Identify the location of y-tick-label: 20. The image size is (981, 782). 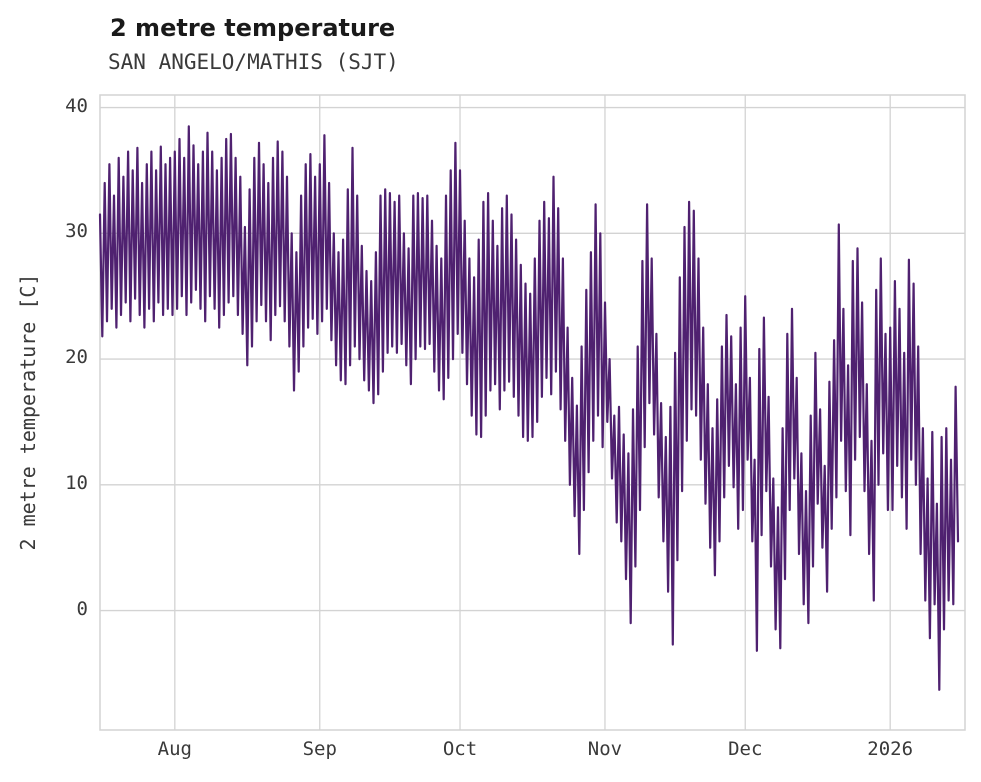
(76, 357).